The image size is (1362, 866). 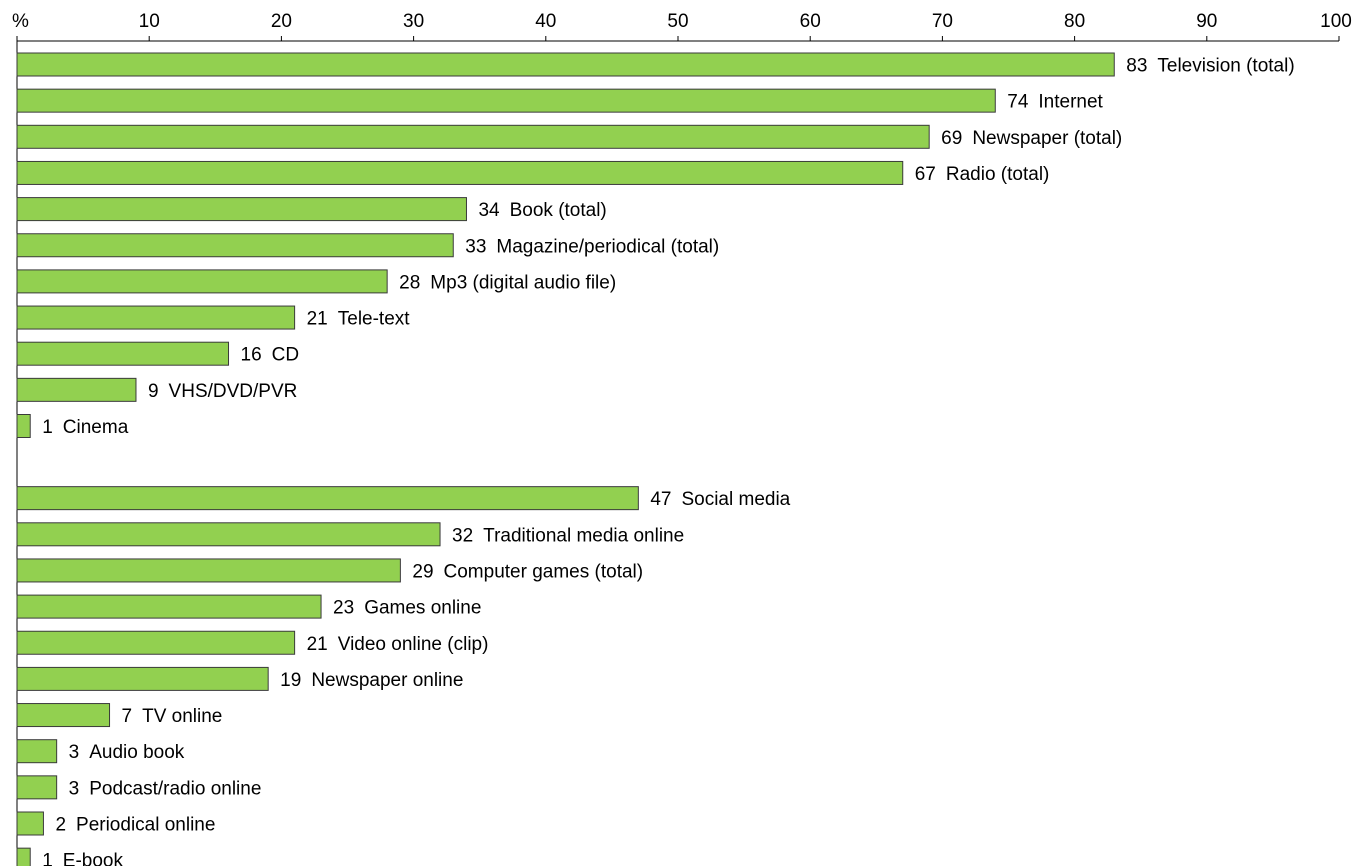 I want to click on bar-data-label: 3 Audio book, so click(x=127, y=752).